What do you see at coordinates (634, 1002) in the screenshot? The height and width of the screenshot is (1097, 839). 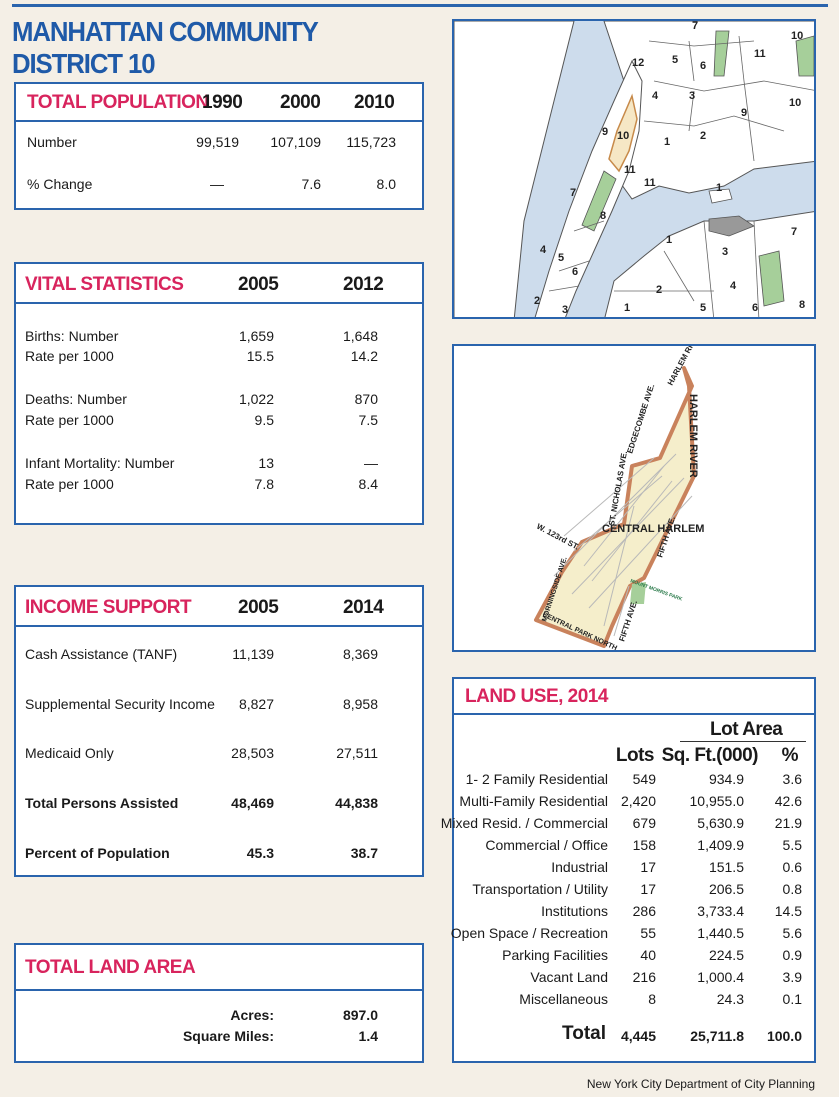 I see `land-use-row: Miscellaneous 8 24.3 0.1` at bounding box center [634, 1002].